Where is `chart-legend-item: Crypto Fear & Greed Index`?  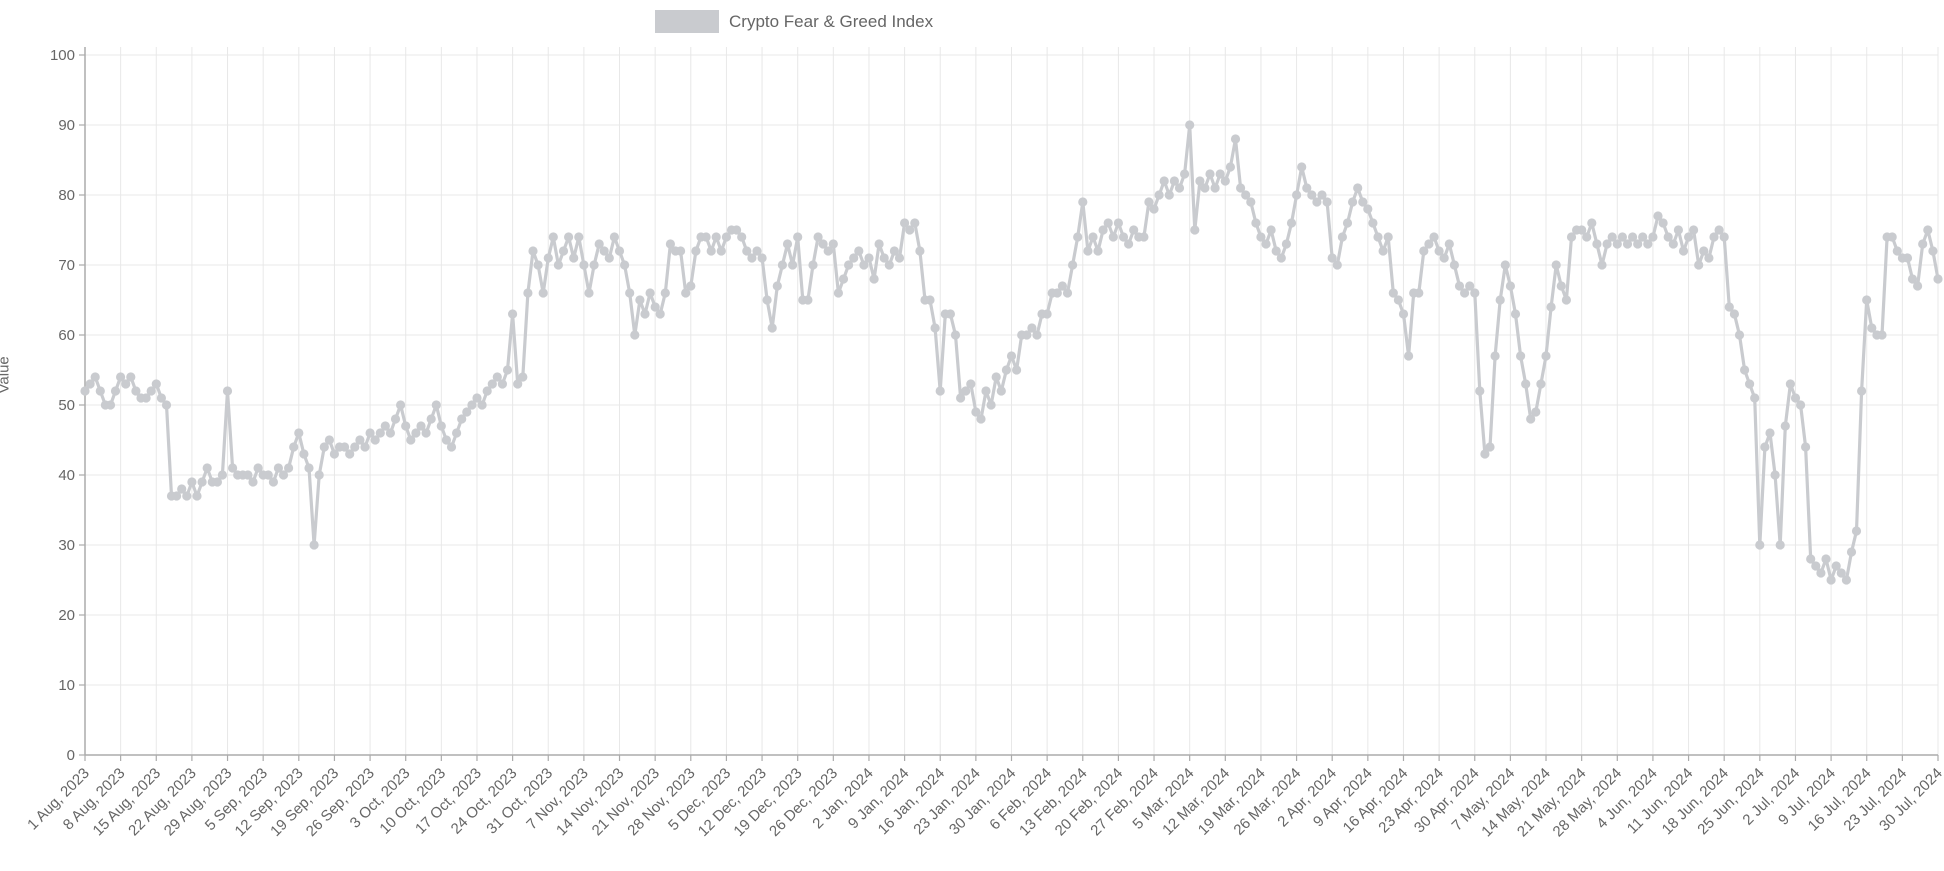 chart-legend-item: Crypto Fear & Greed Index is located at coordinates (794, 21).